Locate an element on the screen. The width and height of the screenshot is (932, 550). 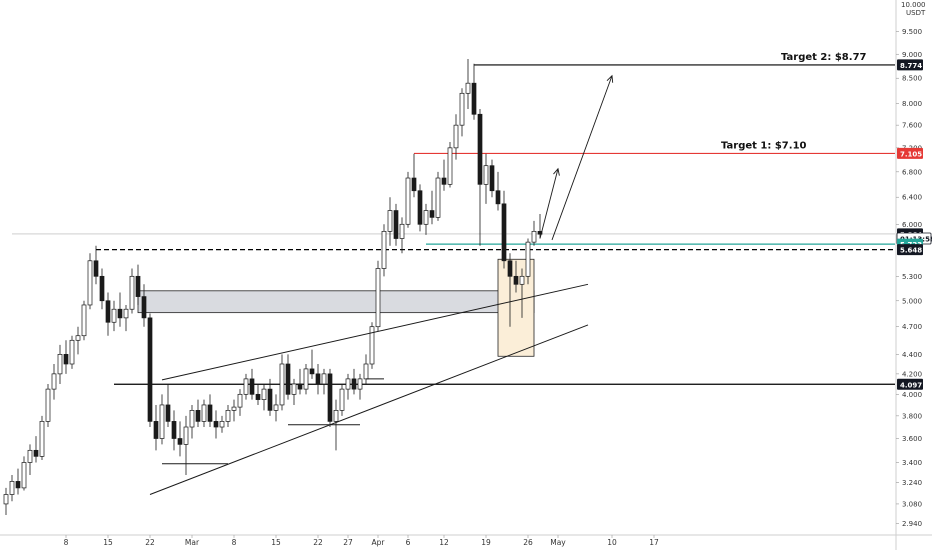
time-tick-label: 19 is located at coordinates (486, 542).